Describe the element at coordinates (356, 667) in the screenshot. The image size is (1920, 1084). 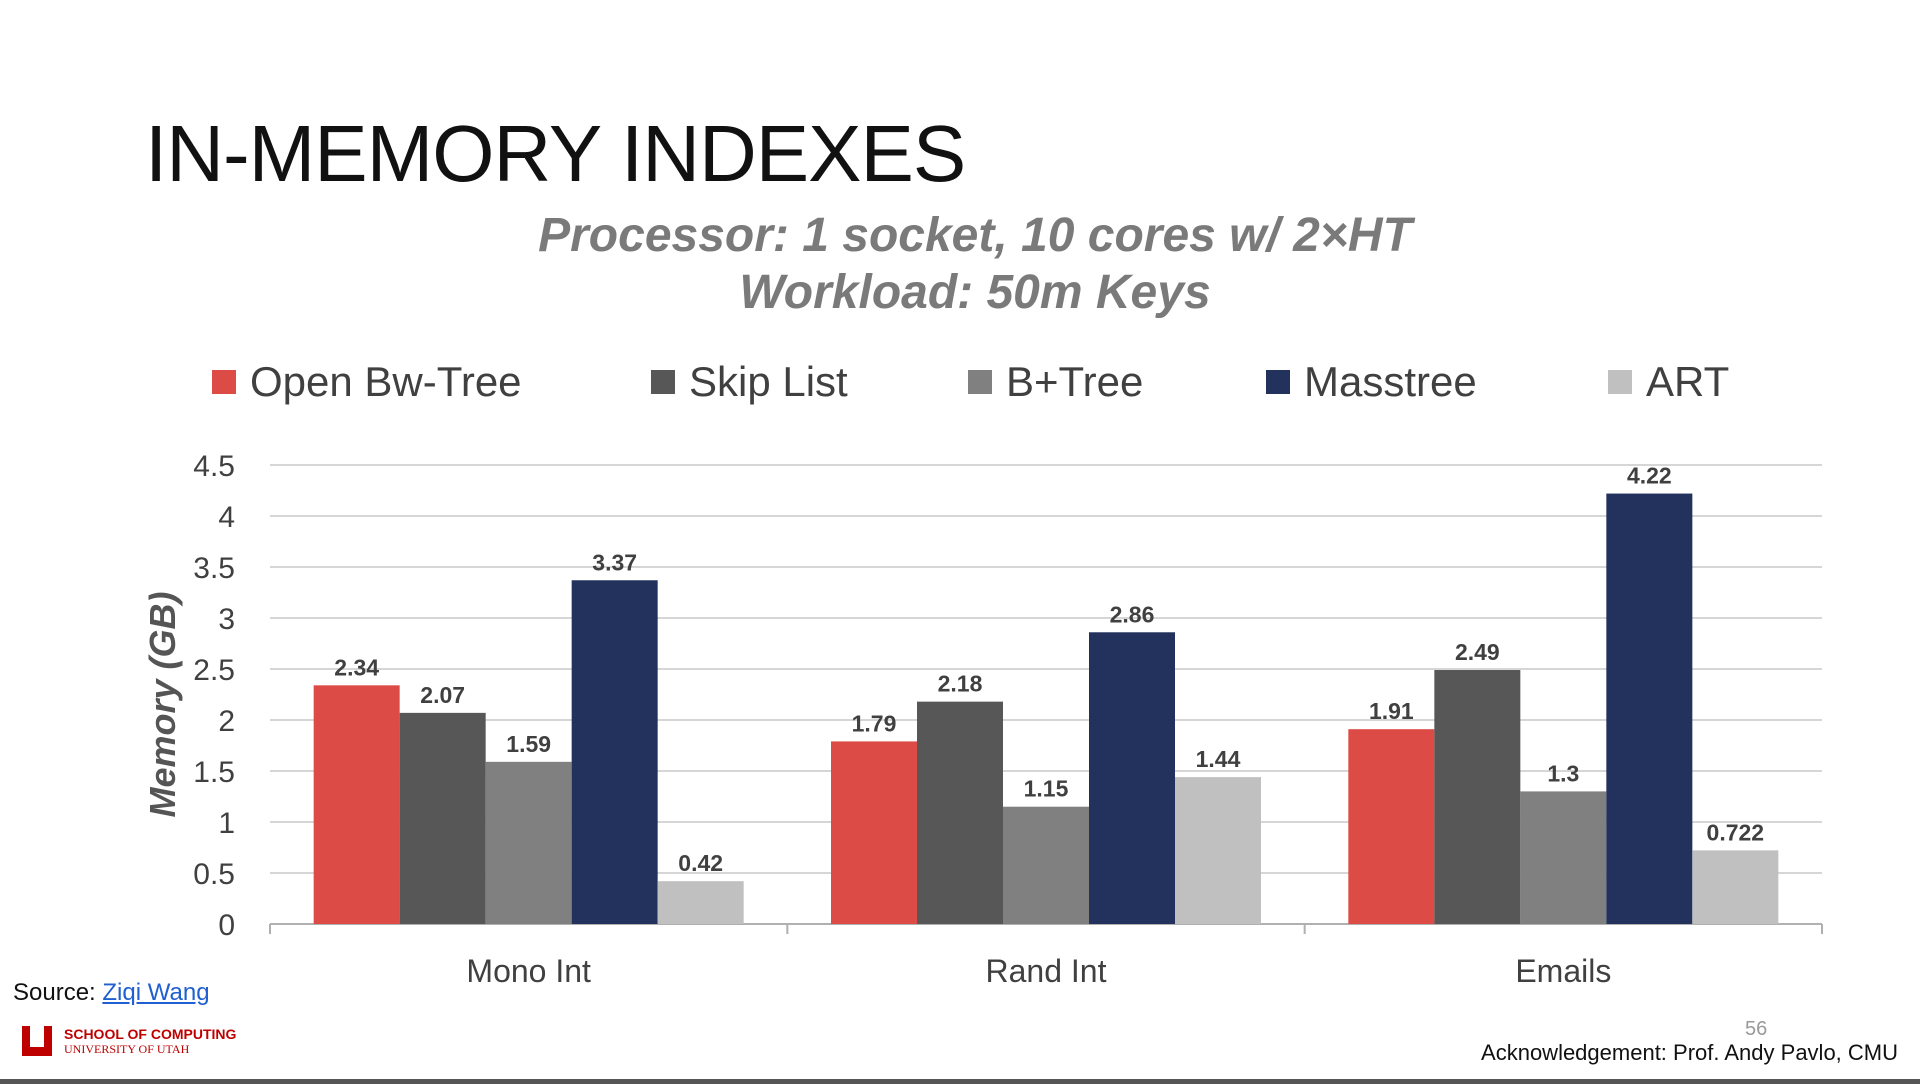
I see `data-label: 2.34` at that location.